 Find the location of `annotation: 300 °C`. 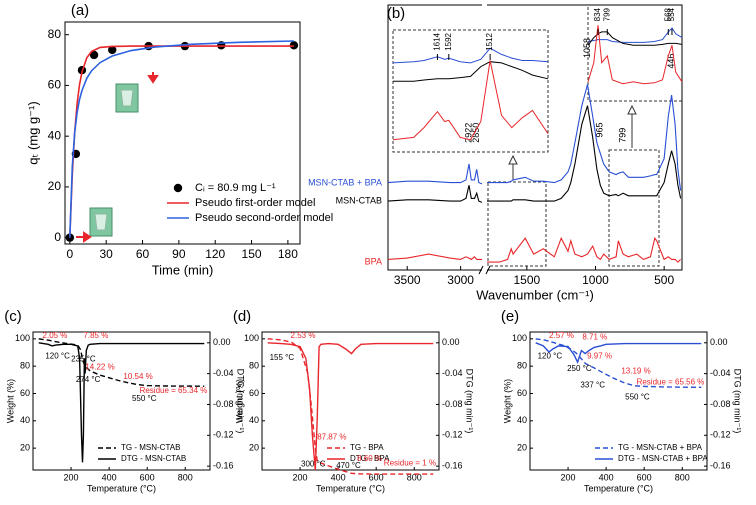

annotation: 300 °C is located at coordinates (313, 464).